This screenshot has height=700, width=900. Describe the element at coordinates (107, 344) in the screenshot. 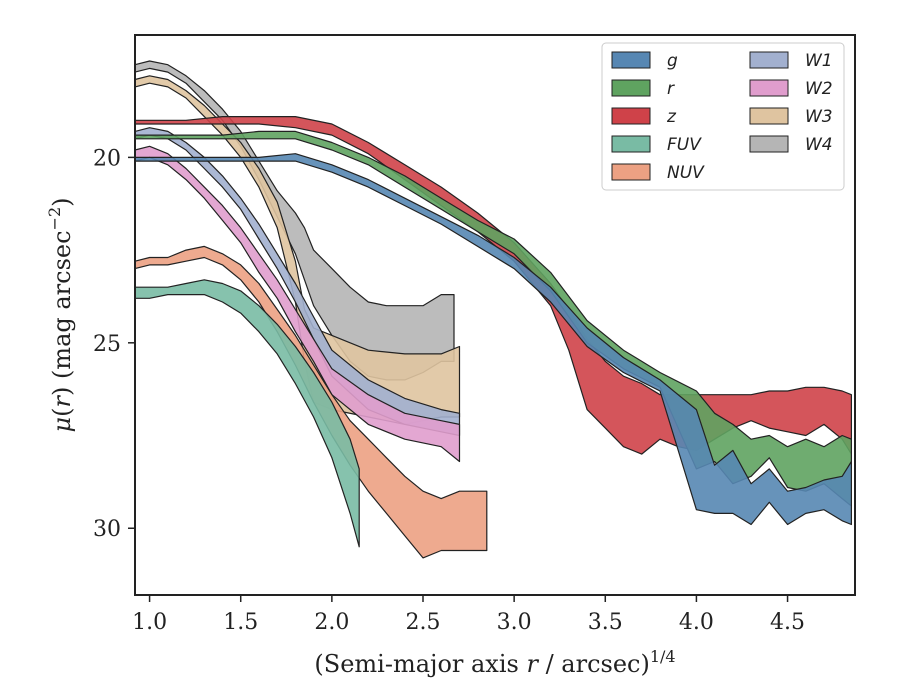

I see `y-tick-label: 25` at that location.